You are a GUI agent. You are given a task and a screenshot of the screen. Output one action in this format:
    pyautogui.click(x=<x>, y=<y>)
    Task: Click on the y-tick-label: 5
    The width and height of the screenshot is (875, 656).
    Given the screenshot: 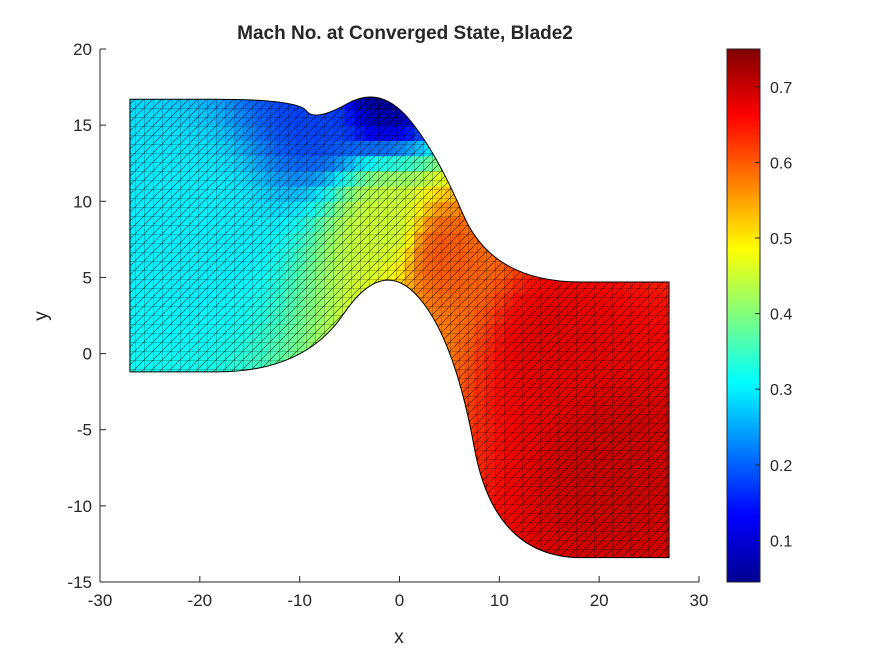 What is the action you would take?
    pyautogui.click(x=87, y=277)
    